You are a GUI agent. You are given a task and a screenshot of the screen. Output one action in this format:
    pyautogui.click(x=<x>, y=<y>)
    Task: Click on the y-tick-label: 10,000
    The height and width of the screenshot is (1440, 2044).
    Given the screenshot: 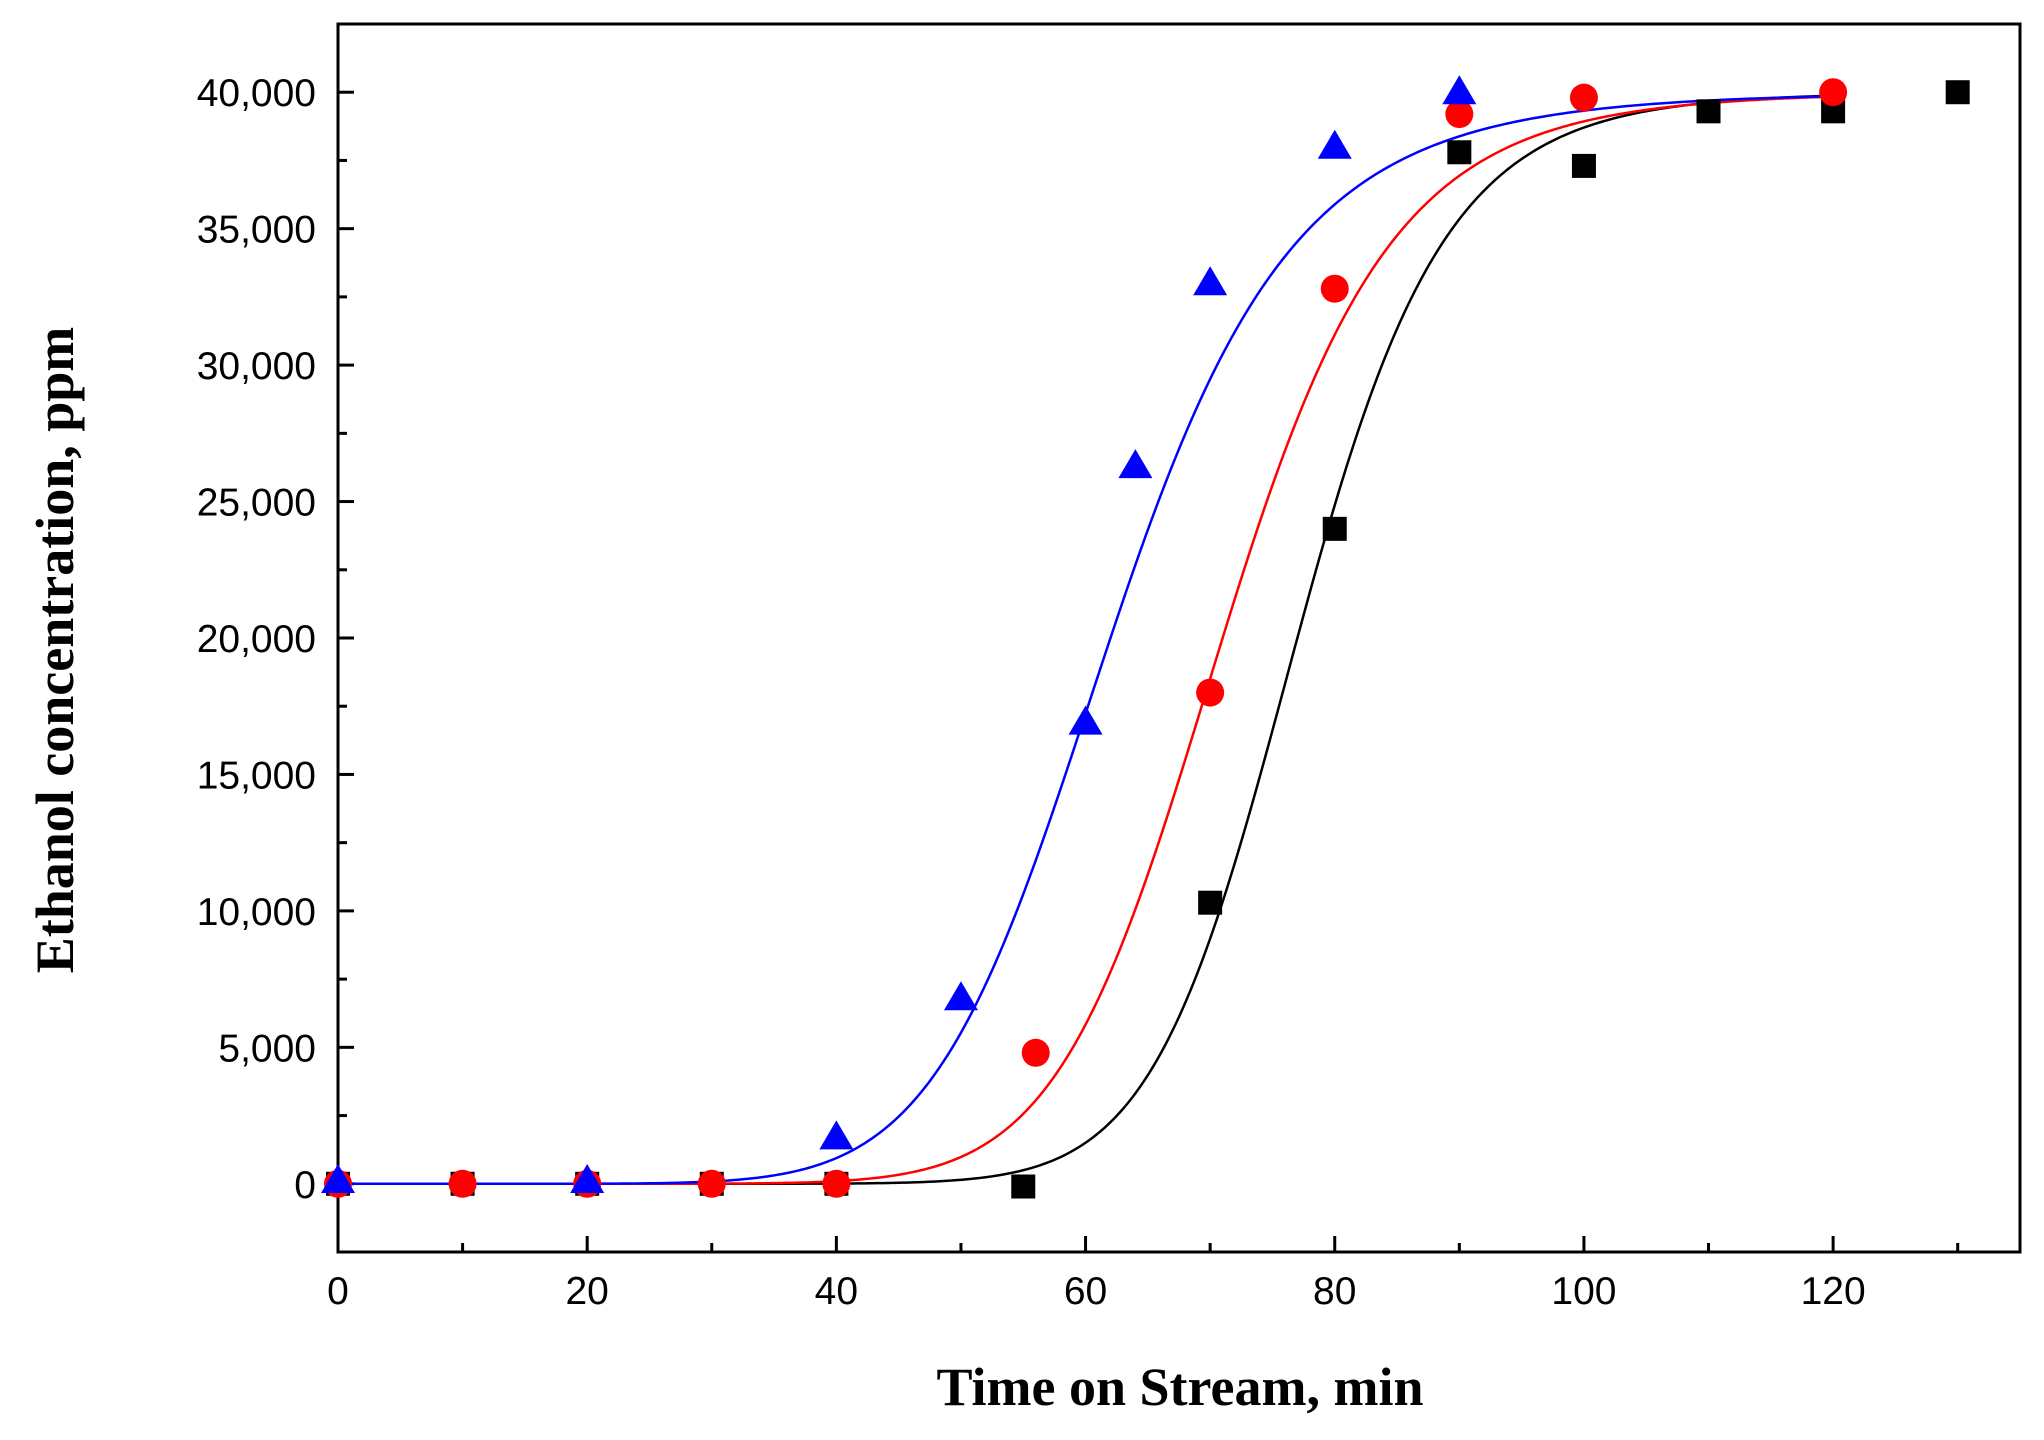 What is the action you would take?
    pyautogui.click(x=256, y=912)
    